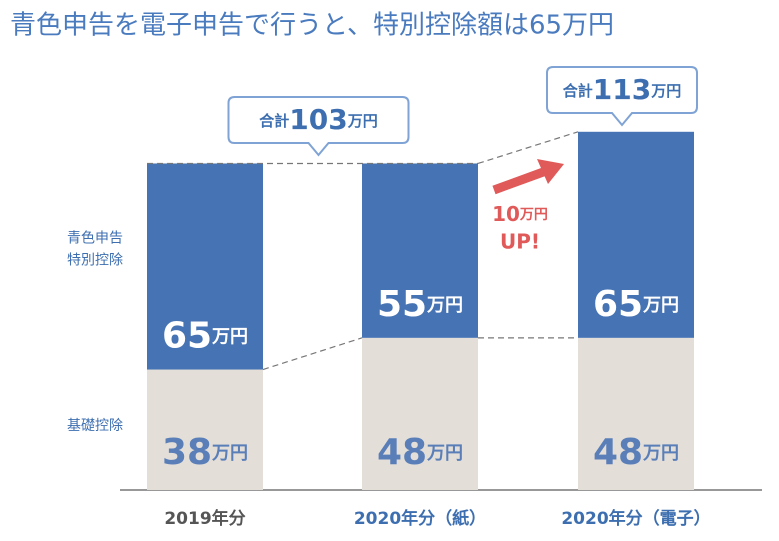 This screenshot has width=779, height=541. What do you see at coordinates (550, 171) in the screenshot?
I see `arrow-head` at bounding box center [550, 171].